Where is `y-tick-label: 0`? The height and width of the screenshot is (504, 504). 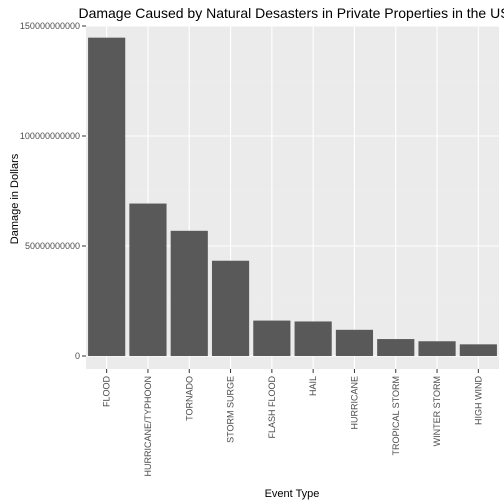 y-tick-label: 0 is located at coordinates (77, 356).